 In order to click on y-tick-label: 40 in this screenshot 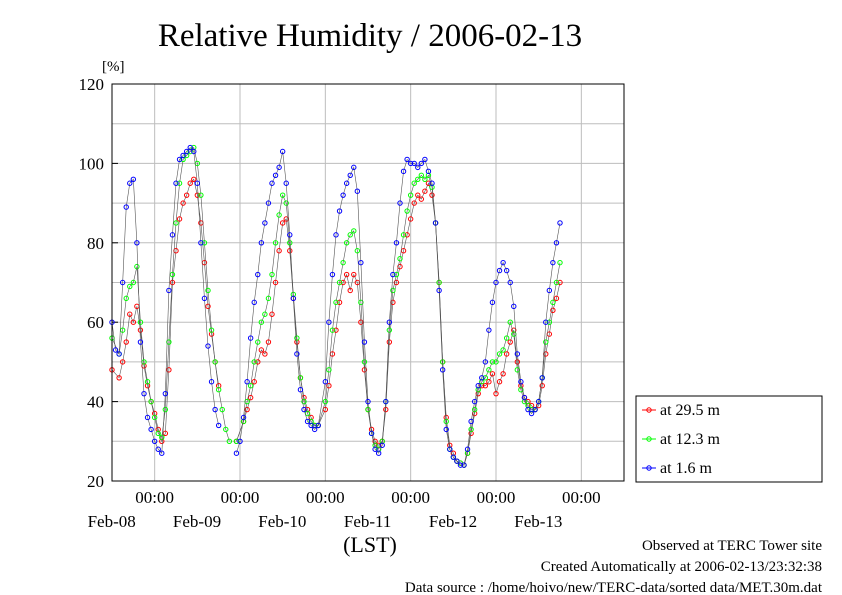, I will do `click(95, 402)`.